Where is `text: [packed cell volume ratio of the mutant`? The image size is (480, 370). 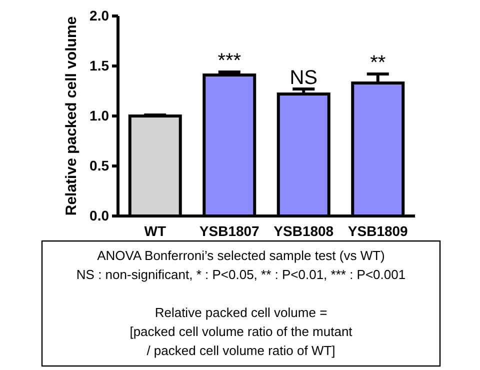 text: [packed cell volume ratio of the mutant is located at coordinates (241, 331).